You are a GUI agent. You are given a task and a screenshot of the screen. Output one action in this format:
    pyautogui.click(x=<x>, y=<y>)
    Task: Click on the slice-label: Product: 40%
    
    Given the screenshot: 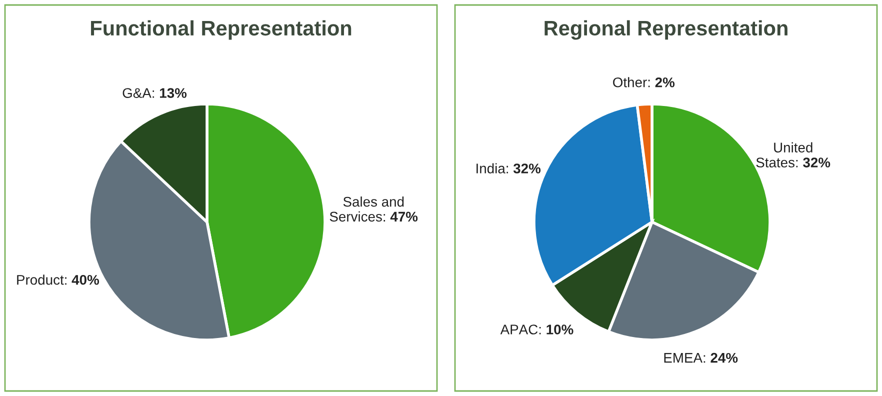 What is the action you would take?
    pyautogui.click(x=58, y=279)
    